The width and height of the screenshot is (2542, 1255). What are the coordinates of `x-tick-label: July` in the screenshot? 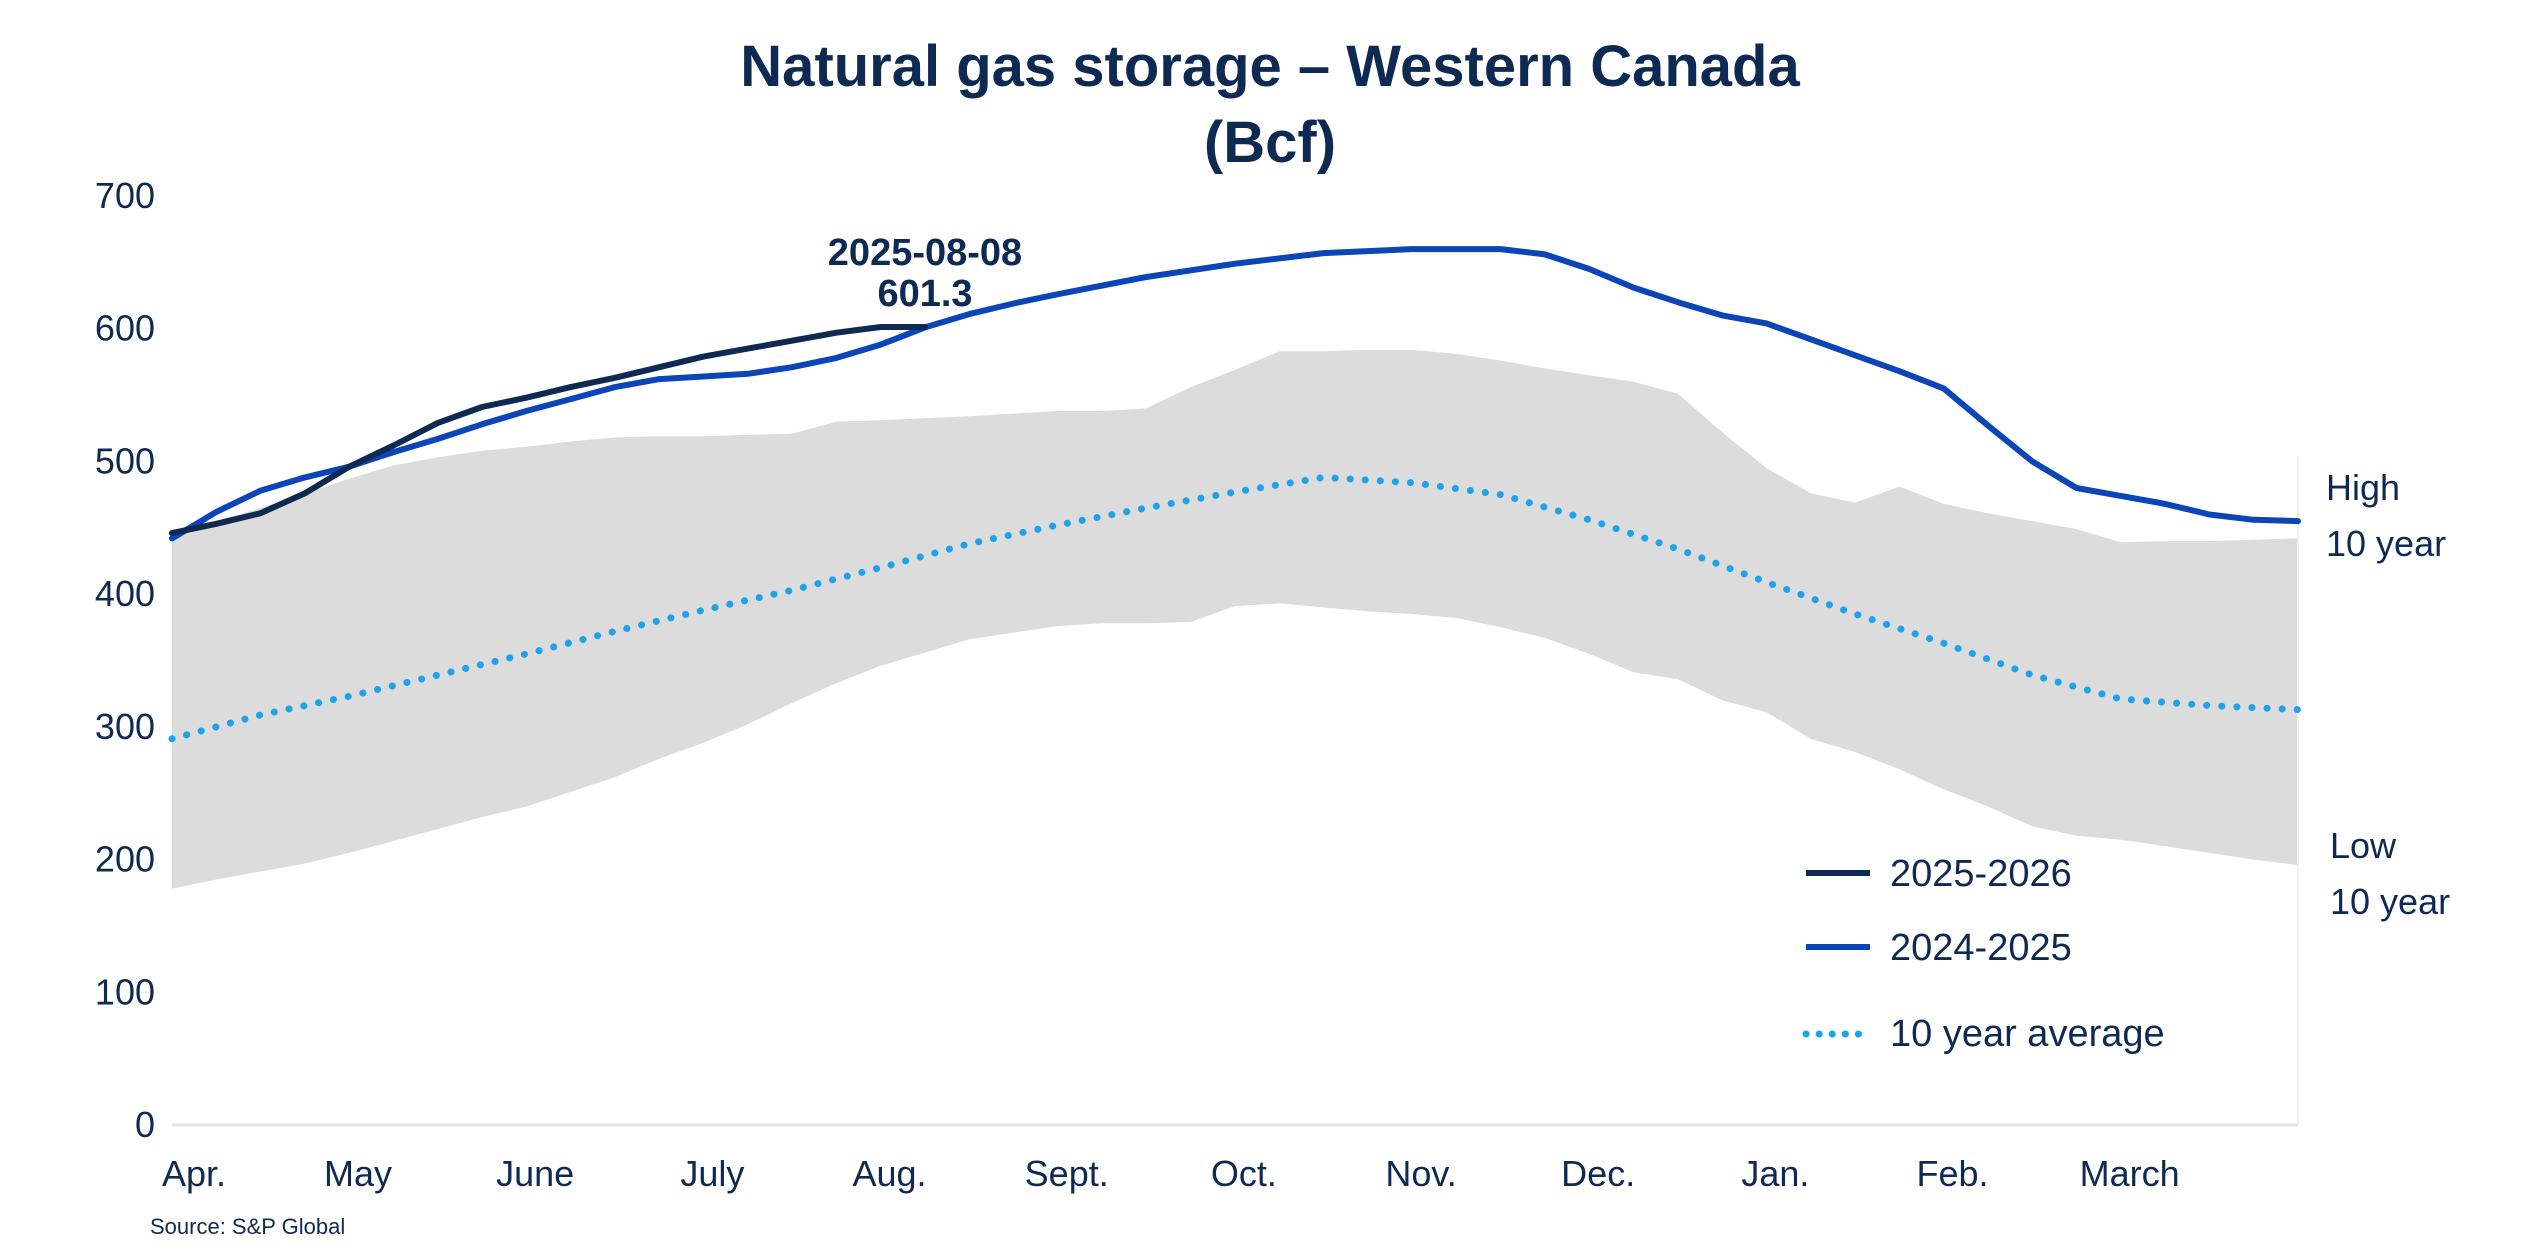 It's located at (712, 1173).